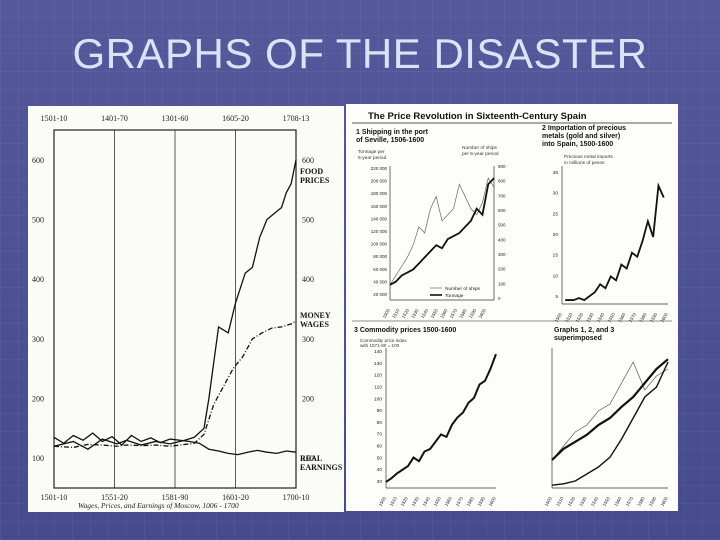 Image resolution: width=720 pixels, height=540 pixels. Describe the element at coordinates (378, 376) in the screenshot. I see `left-tick-label: 120` at that location.